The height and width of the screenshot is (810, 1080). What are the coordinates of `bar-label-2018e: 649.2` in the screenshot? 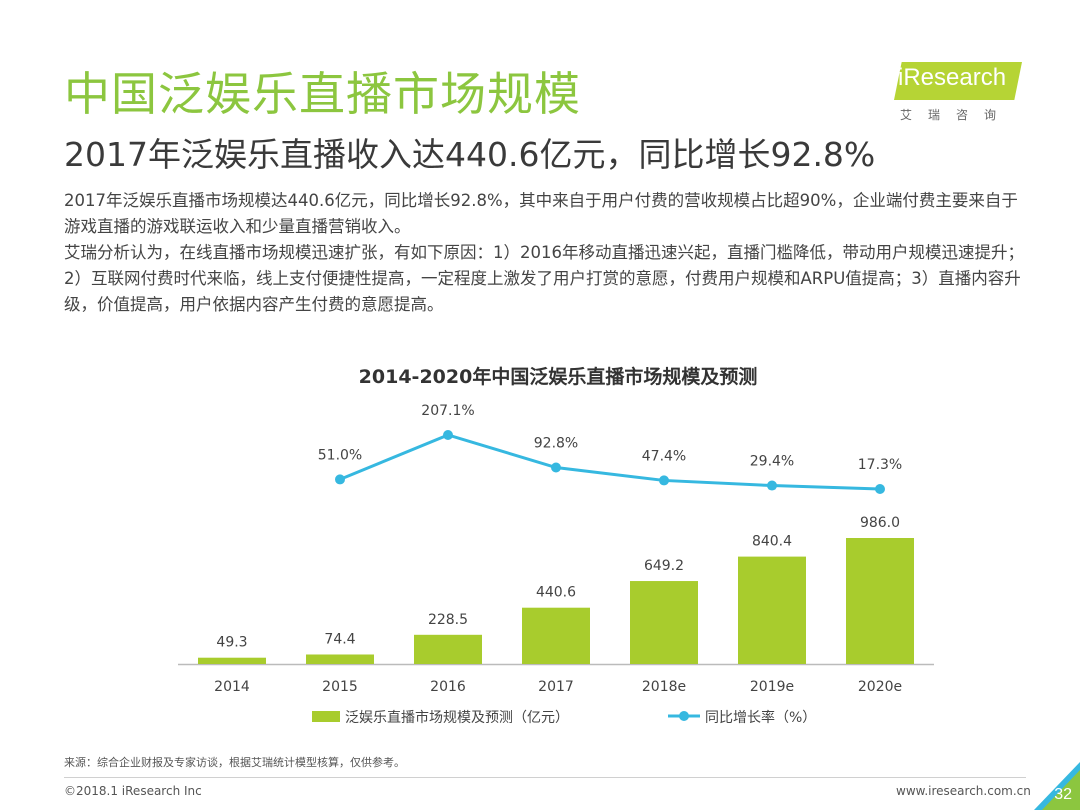 It's located at (664, 566).